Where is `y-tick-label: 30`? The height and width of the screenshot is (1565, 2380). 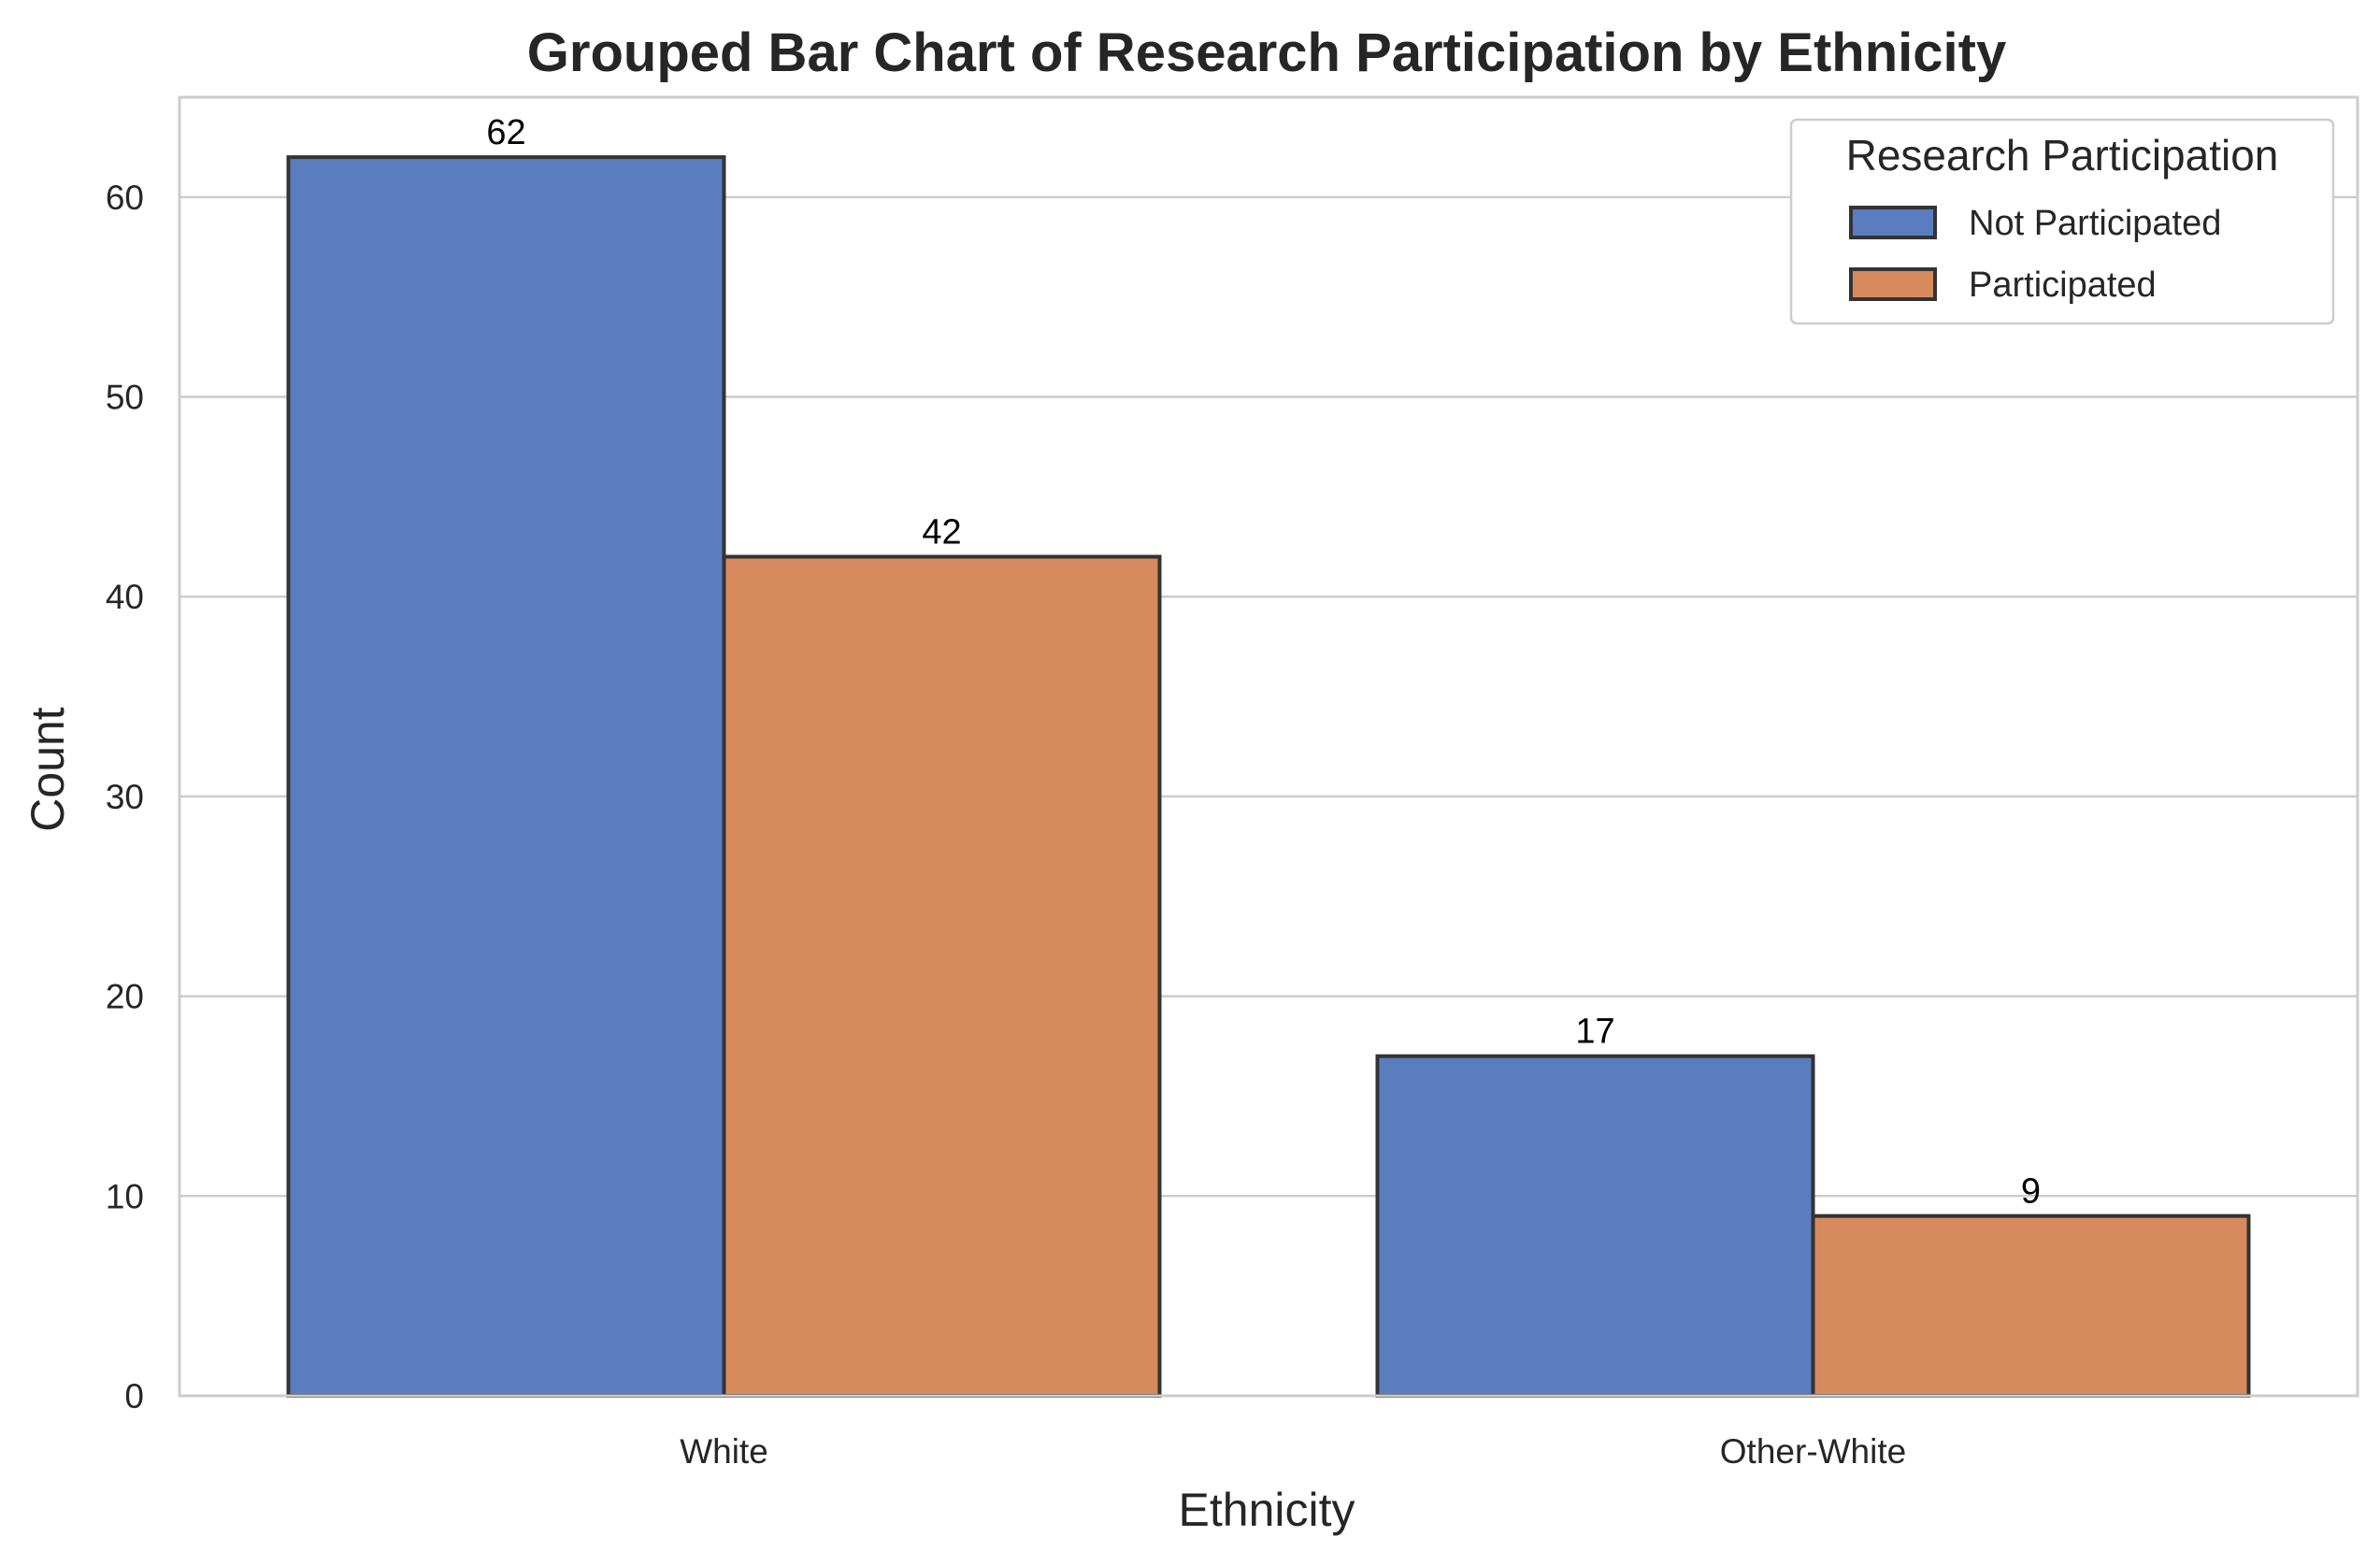 y-tick-label: 30 is located at coordinates (125, 797).